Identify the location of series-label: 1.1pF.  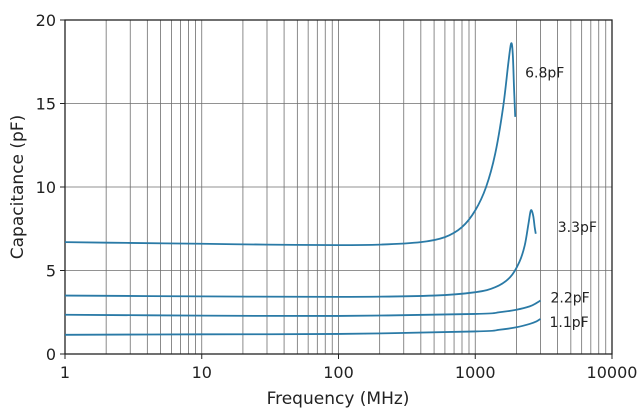
(568, 323).